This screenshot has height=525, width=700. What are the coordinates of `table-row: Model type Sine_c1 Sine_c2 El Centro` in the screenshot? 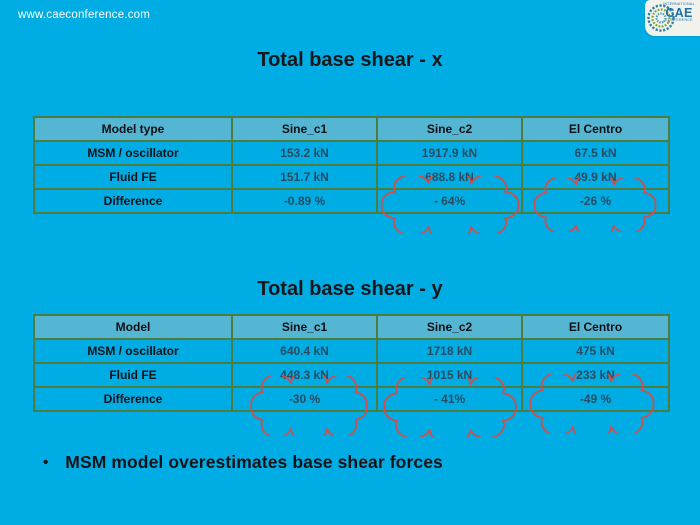 It's located at (351, 129).